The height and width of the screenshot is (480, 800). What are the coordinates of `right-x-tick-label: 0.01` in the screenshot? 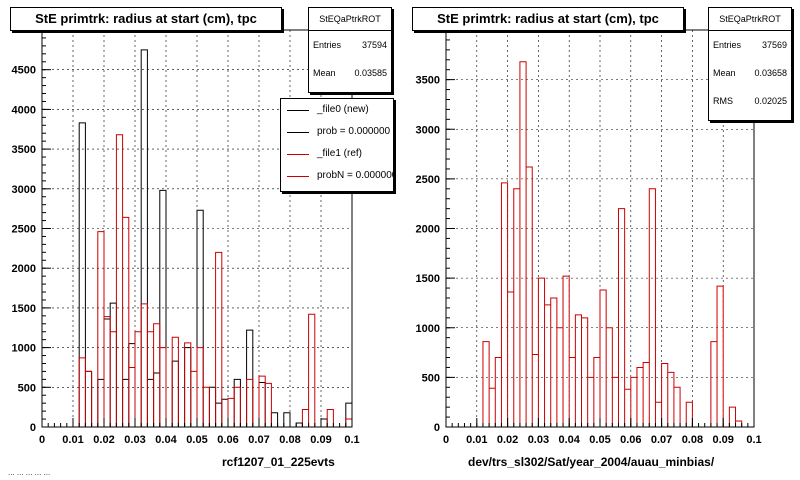 It's located at (476, 440).